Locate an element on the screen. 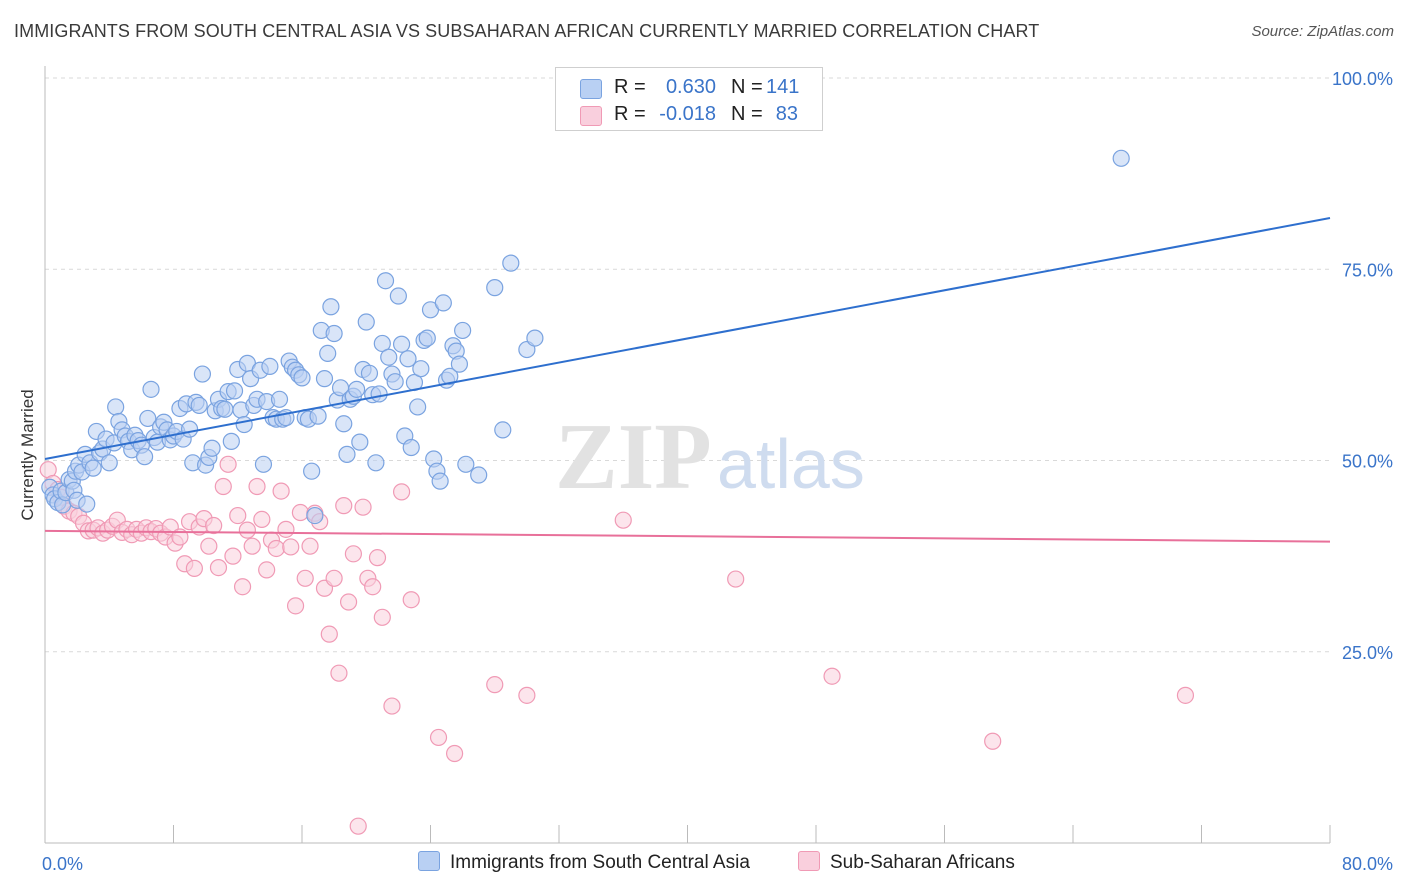  legend-row-pink: R = -0.018 N = 83 is located at coordinates (689, 115).